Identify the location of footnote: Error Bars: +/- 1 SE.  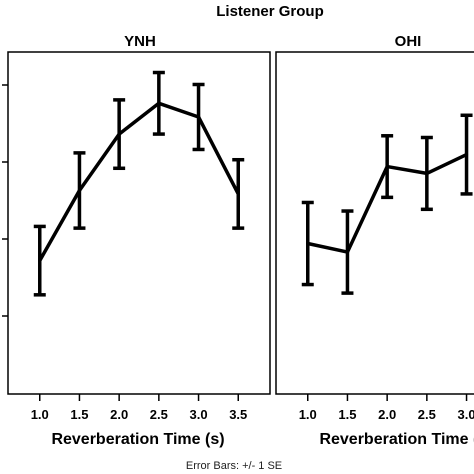
(234, 466).